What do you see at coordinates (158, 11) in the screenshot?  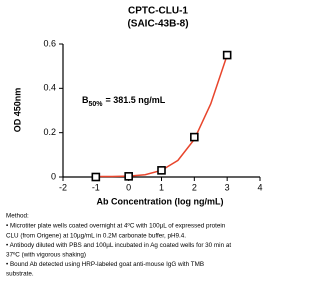 I see `chart-title: CPTC-CLU-1` at bounding box center [158, 11].